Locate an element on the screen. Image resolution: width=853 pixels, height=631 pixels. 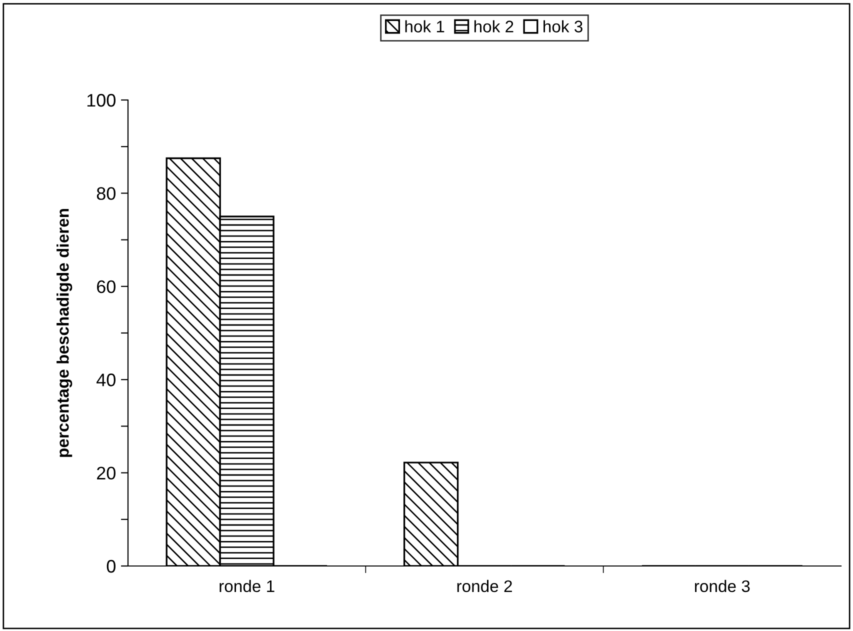
legend-label: hok 2 is located at coordinates (494, 26).